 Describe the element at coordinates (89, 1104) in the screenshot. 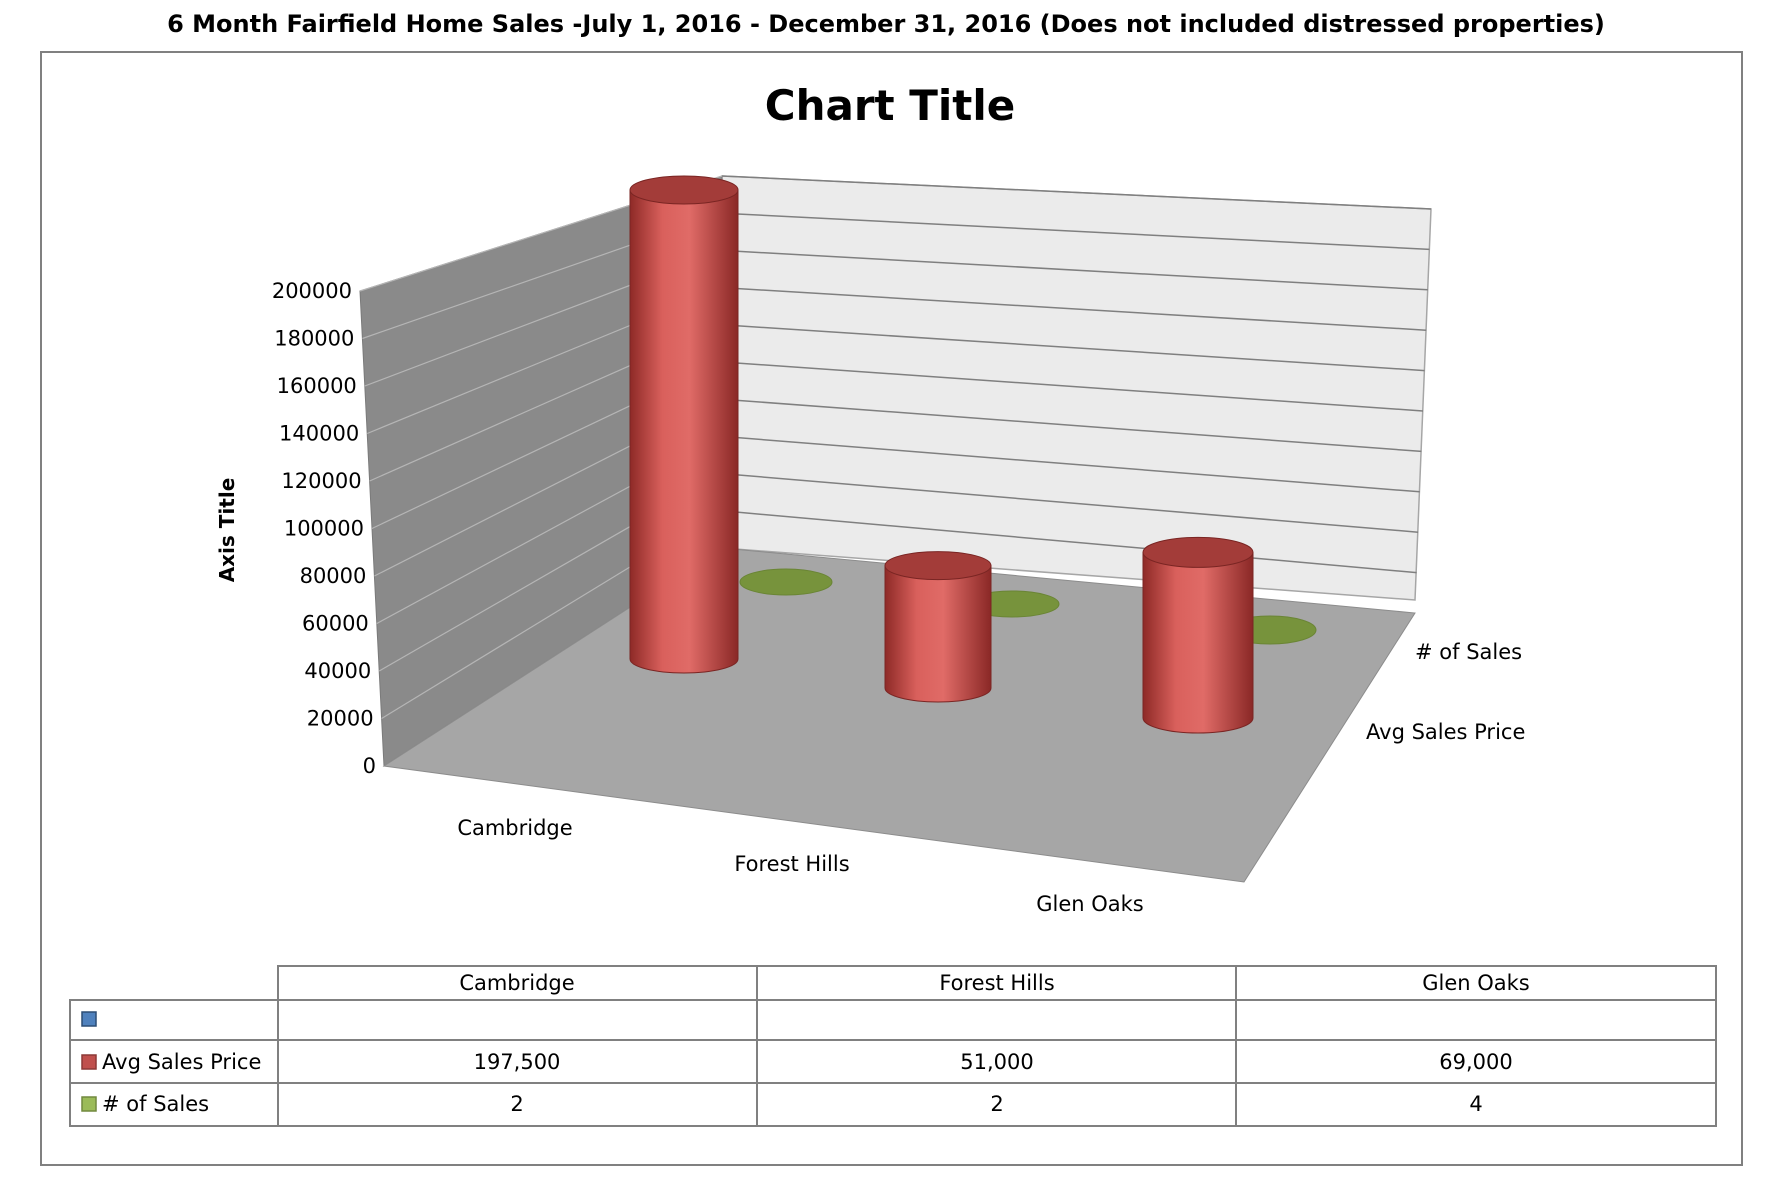

I see `legend-key-sales-count` at that location.